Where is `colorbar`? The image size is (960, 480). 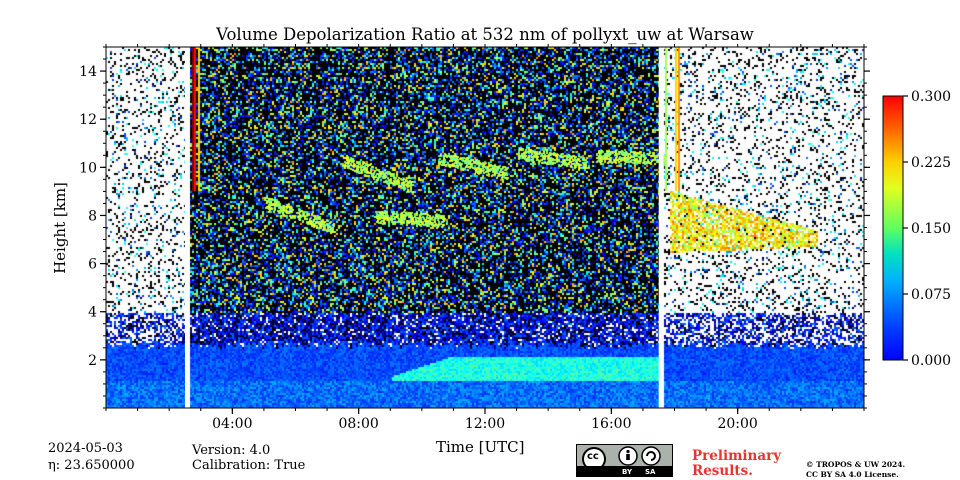 colorbar is located at coordinates (893, 228).